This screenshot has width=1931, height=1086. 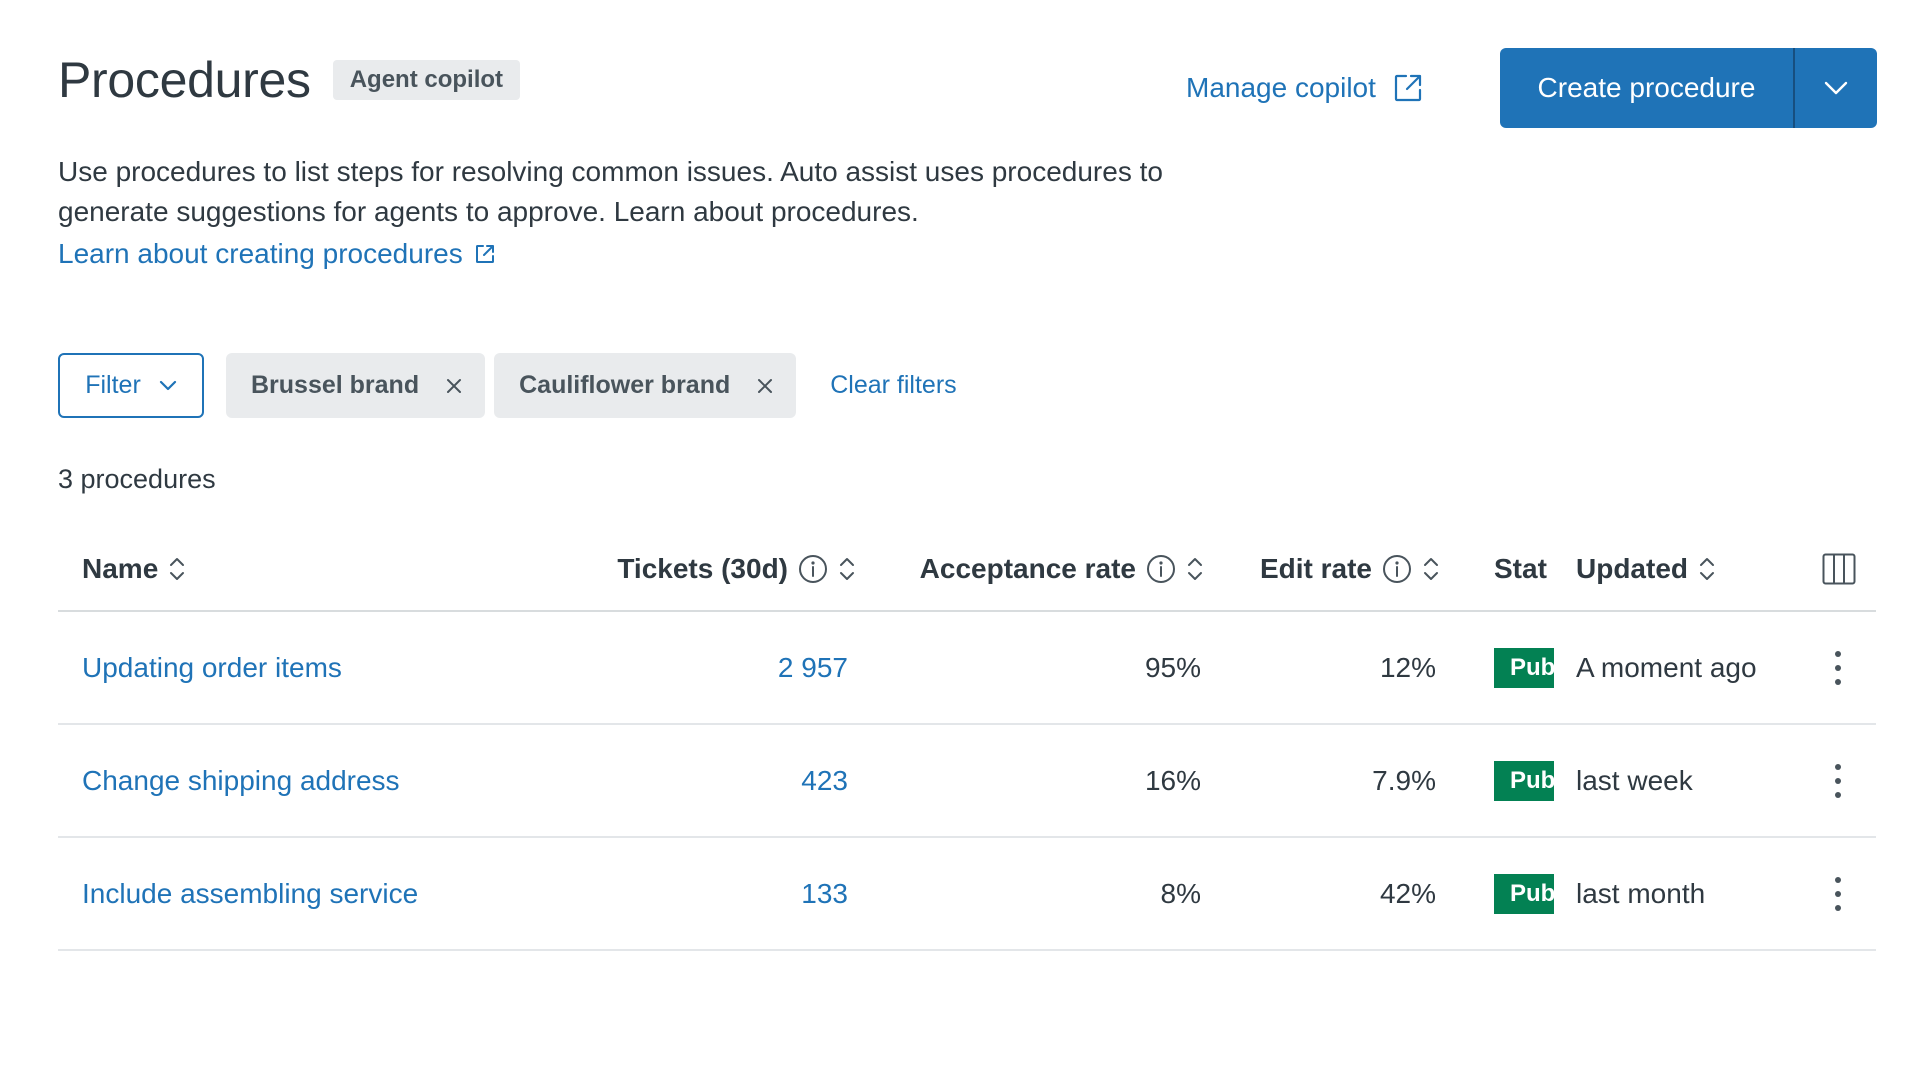 I want to click on acceptance-rate-value: 8%, so click(x=1180, y=893).